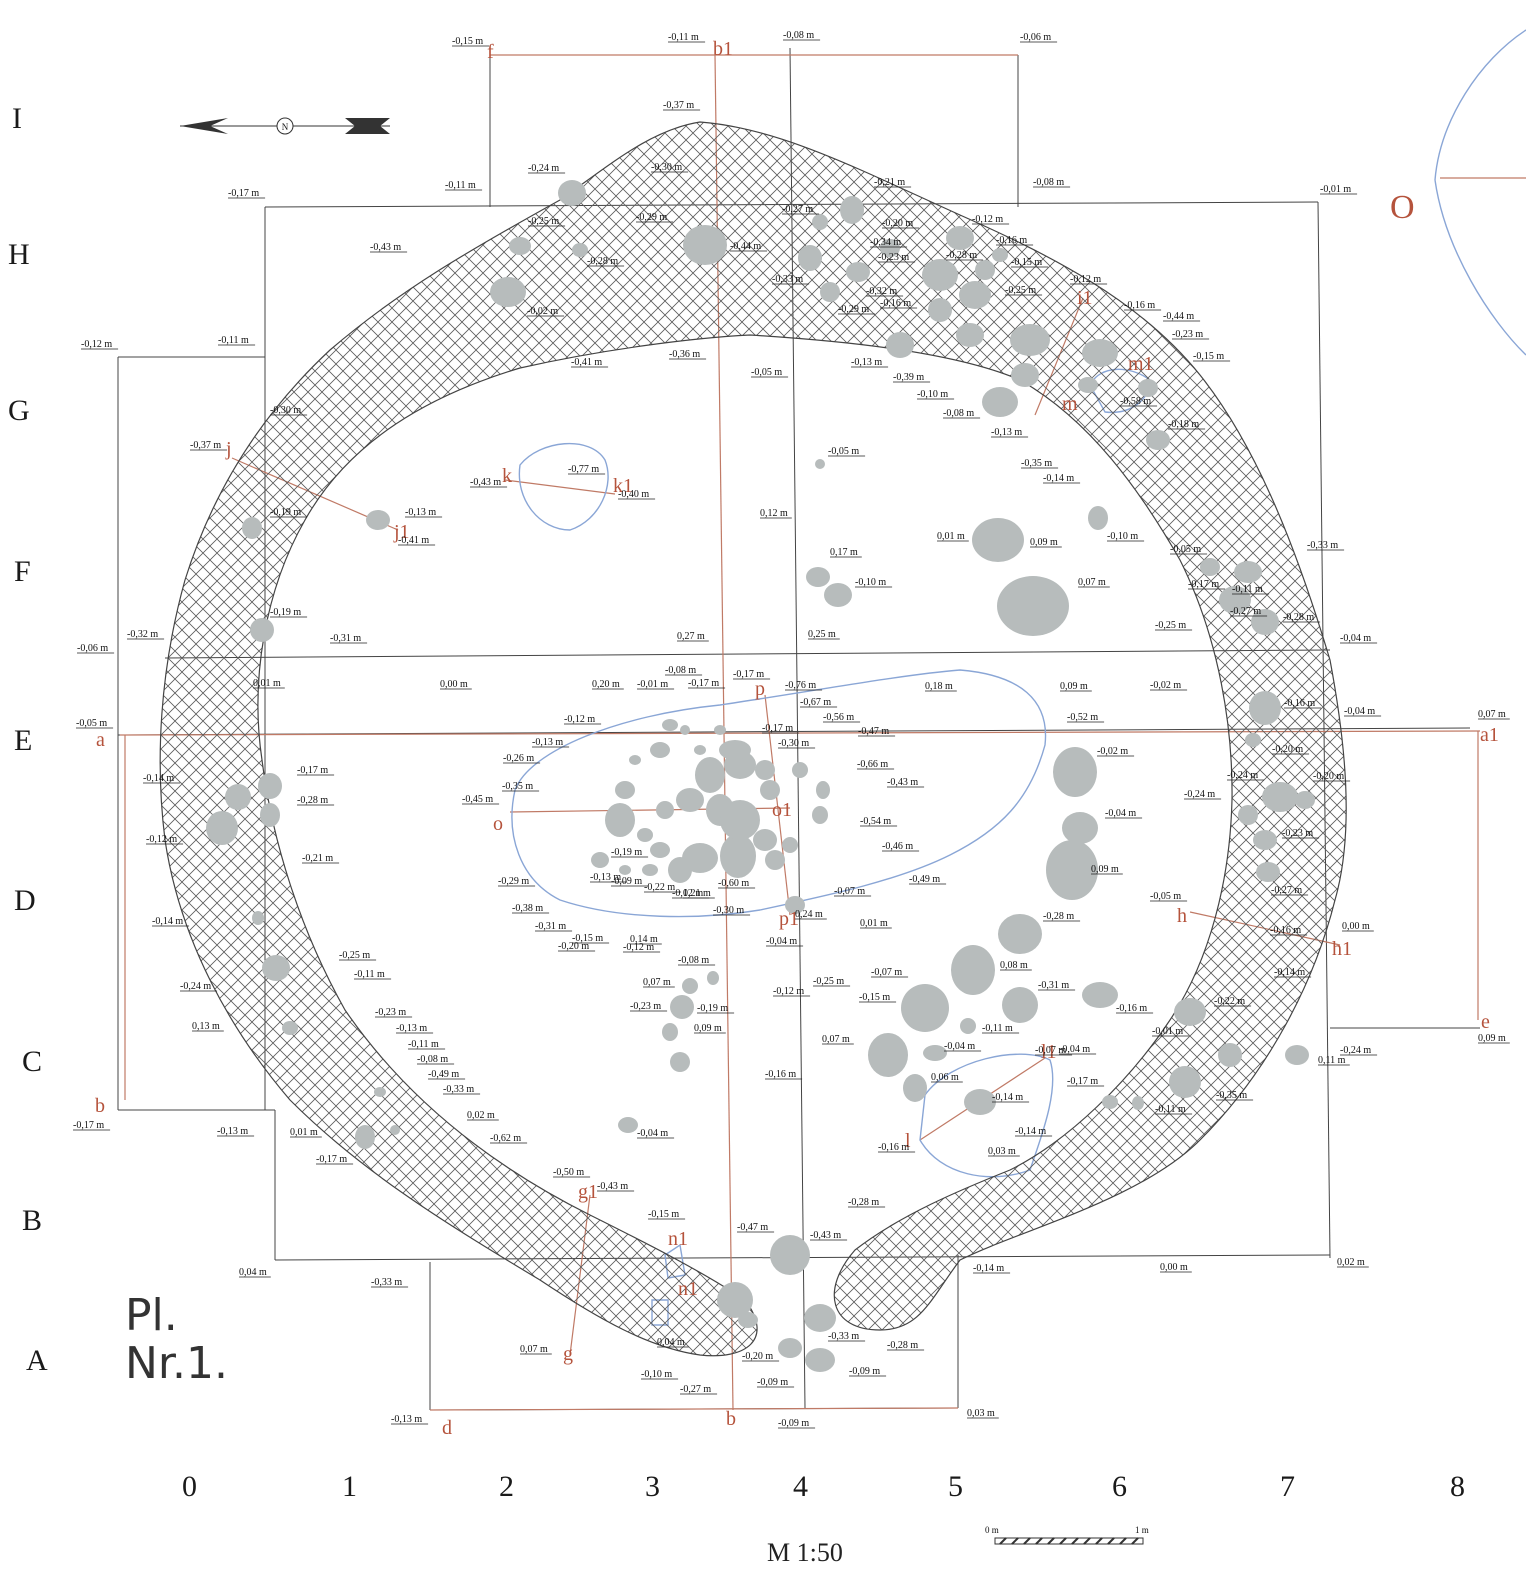  I want to click on level-label: -0,07 m, so click(886, 972).